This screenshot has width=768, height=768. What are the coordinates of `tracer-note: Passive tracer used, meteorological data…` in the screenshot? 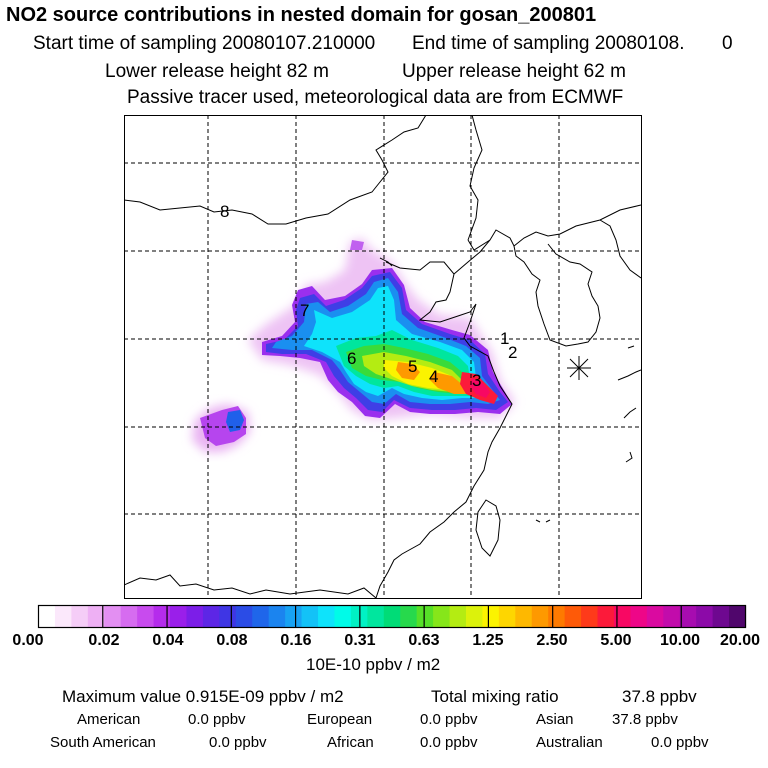 It's located at (375, 97).